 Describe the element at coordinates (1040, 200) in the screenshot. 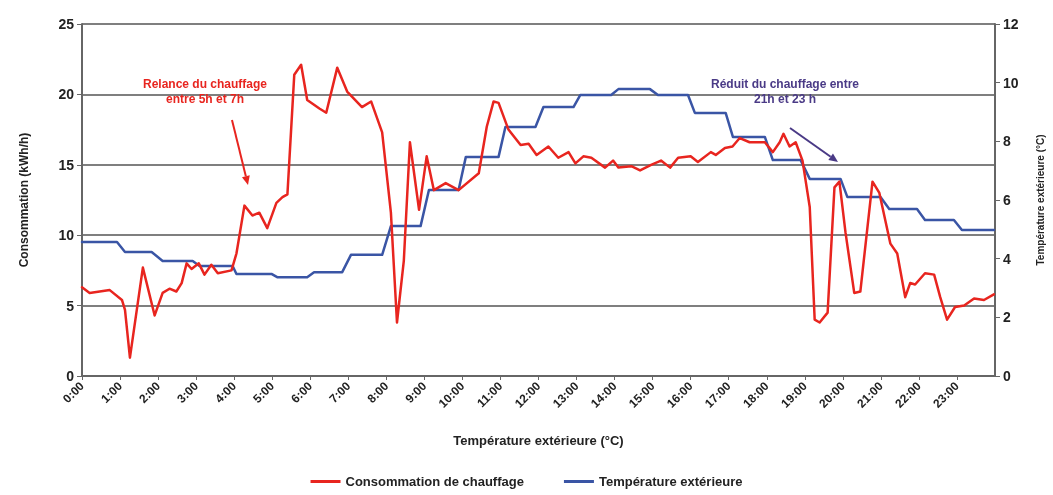

I see `y2-axis-title: Température extérieure (°C)` at that location.